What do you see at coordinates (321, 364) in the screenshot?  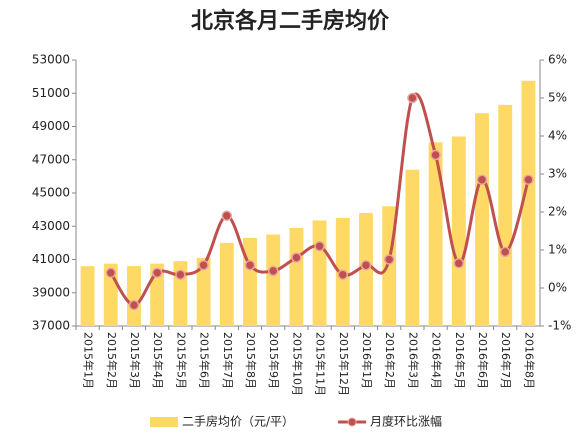 I see `x-tick-label: 2015年11月` at bounding box center [321, 364].